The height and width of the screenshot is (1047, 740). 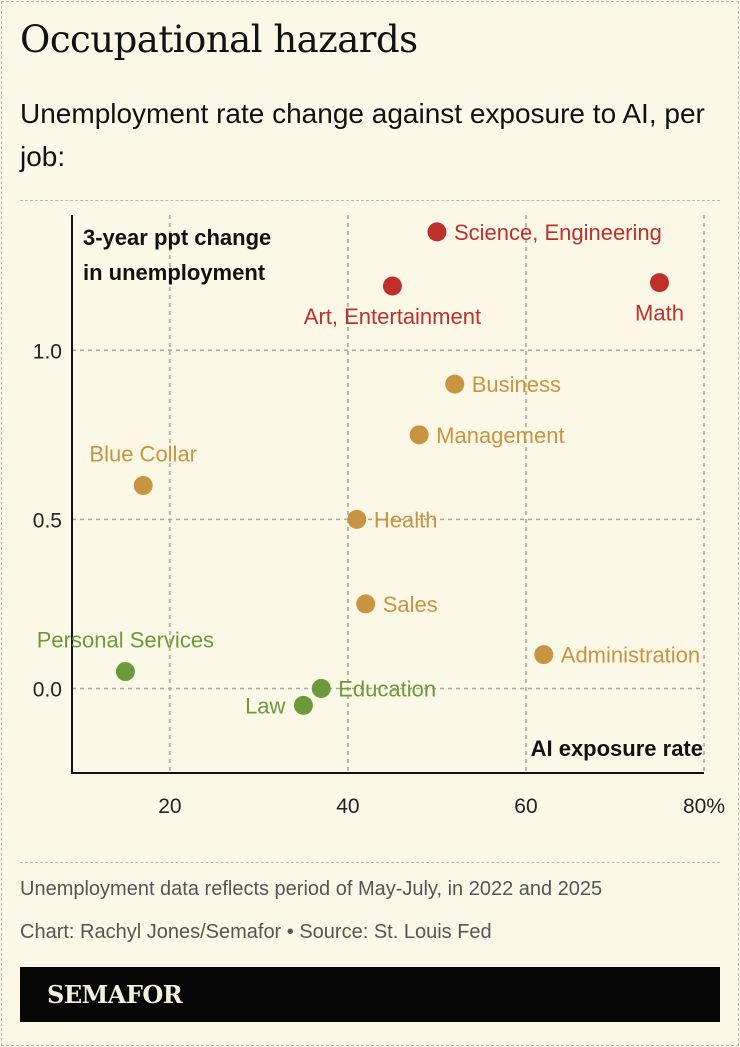 What do you see at coordinates (500, 435) in the screenshot?
I see `data-label: Management` at bounding box center [500, 435].